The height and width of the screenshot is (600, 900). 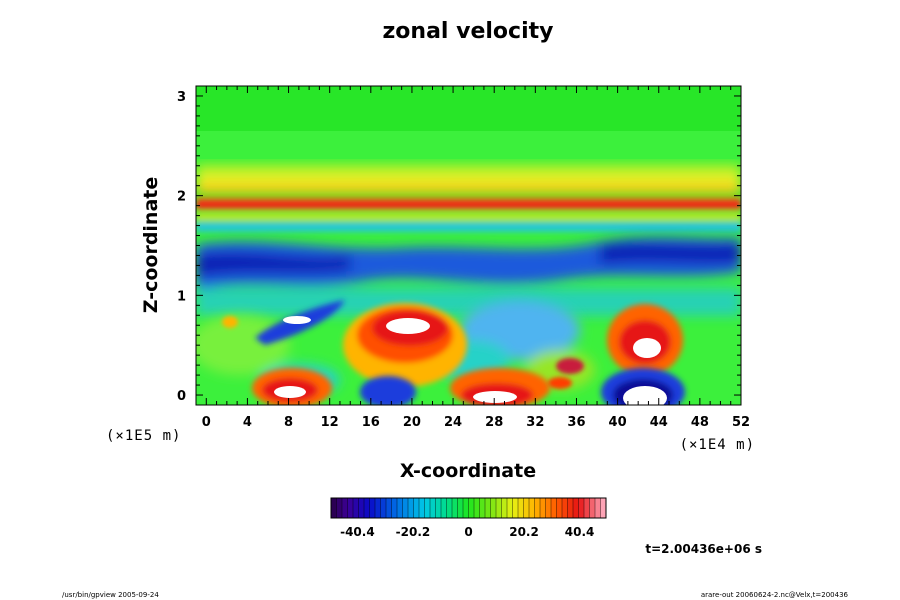 What do you see at coordinates (741, 422) in the screenshot?
I see `x-tick-label: 52` at bounding box center [741, 422].